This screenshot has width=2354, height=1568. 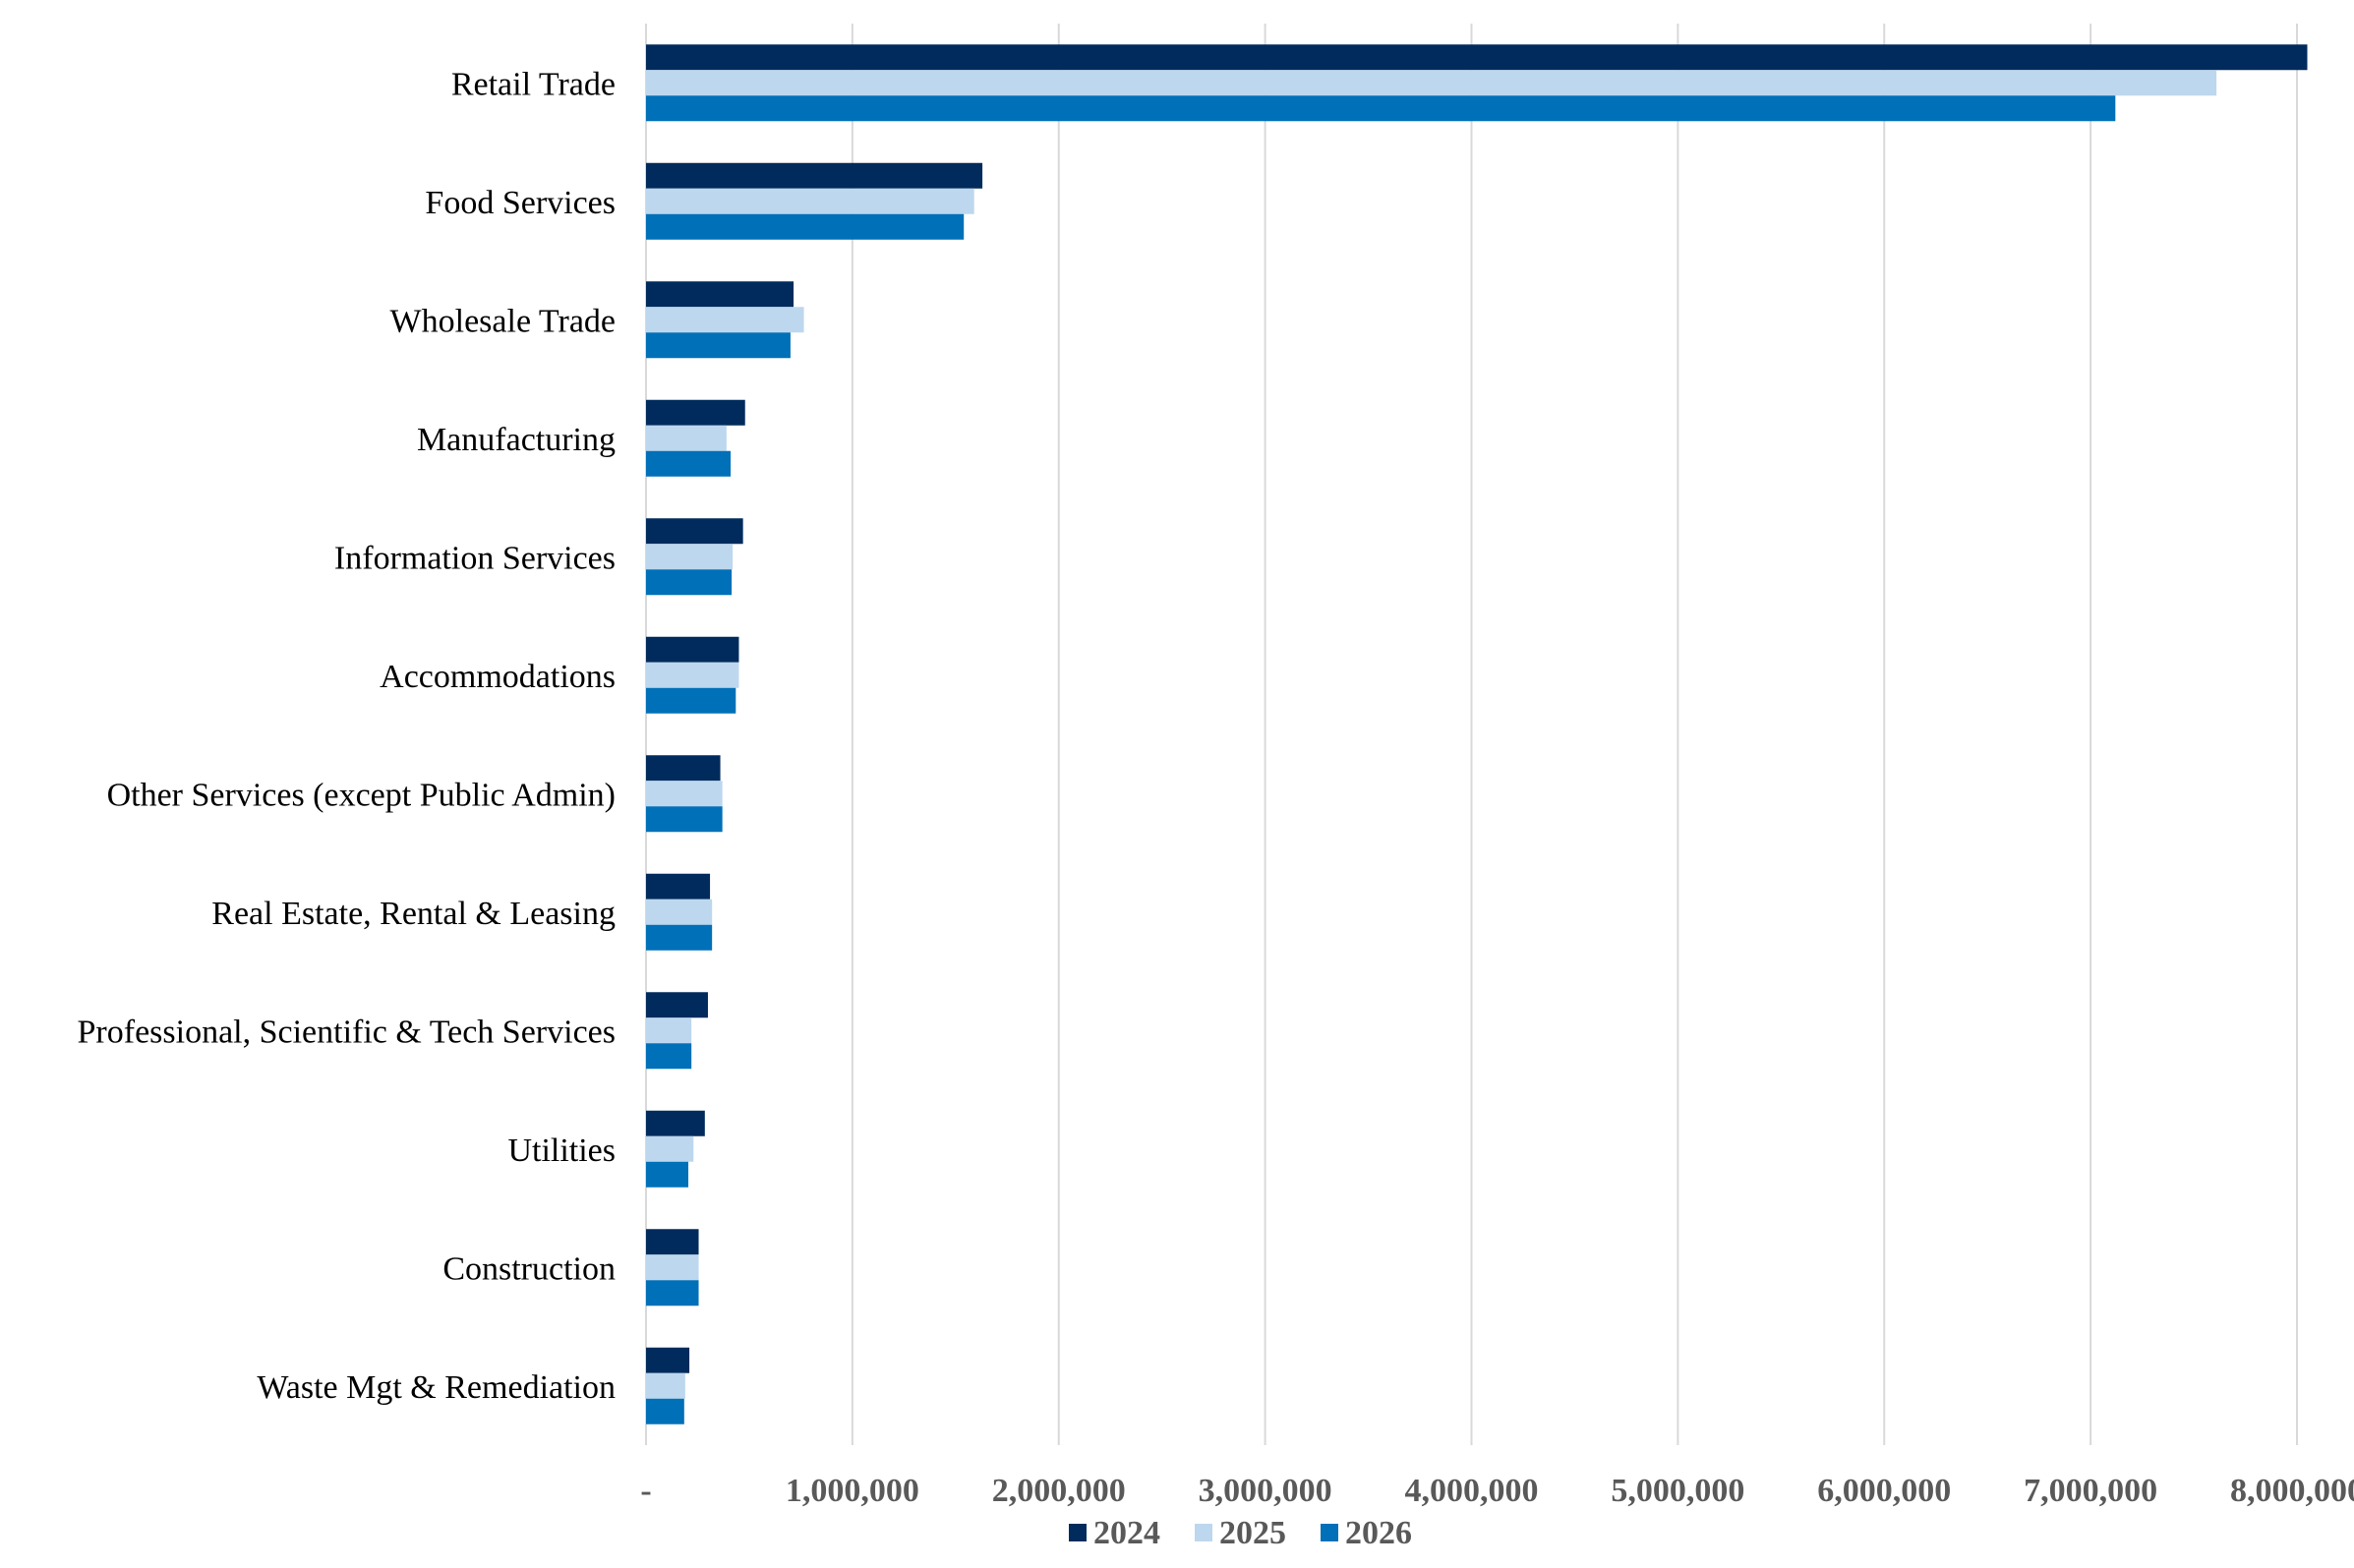 I want to click on x-tick-label: 7,000,000, so click(x=2090, y=1491).